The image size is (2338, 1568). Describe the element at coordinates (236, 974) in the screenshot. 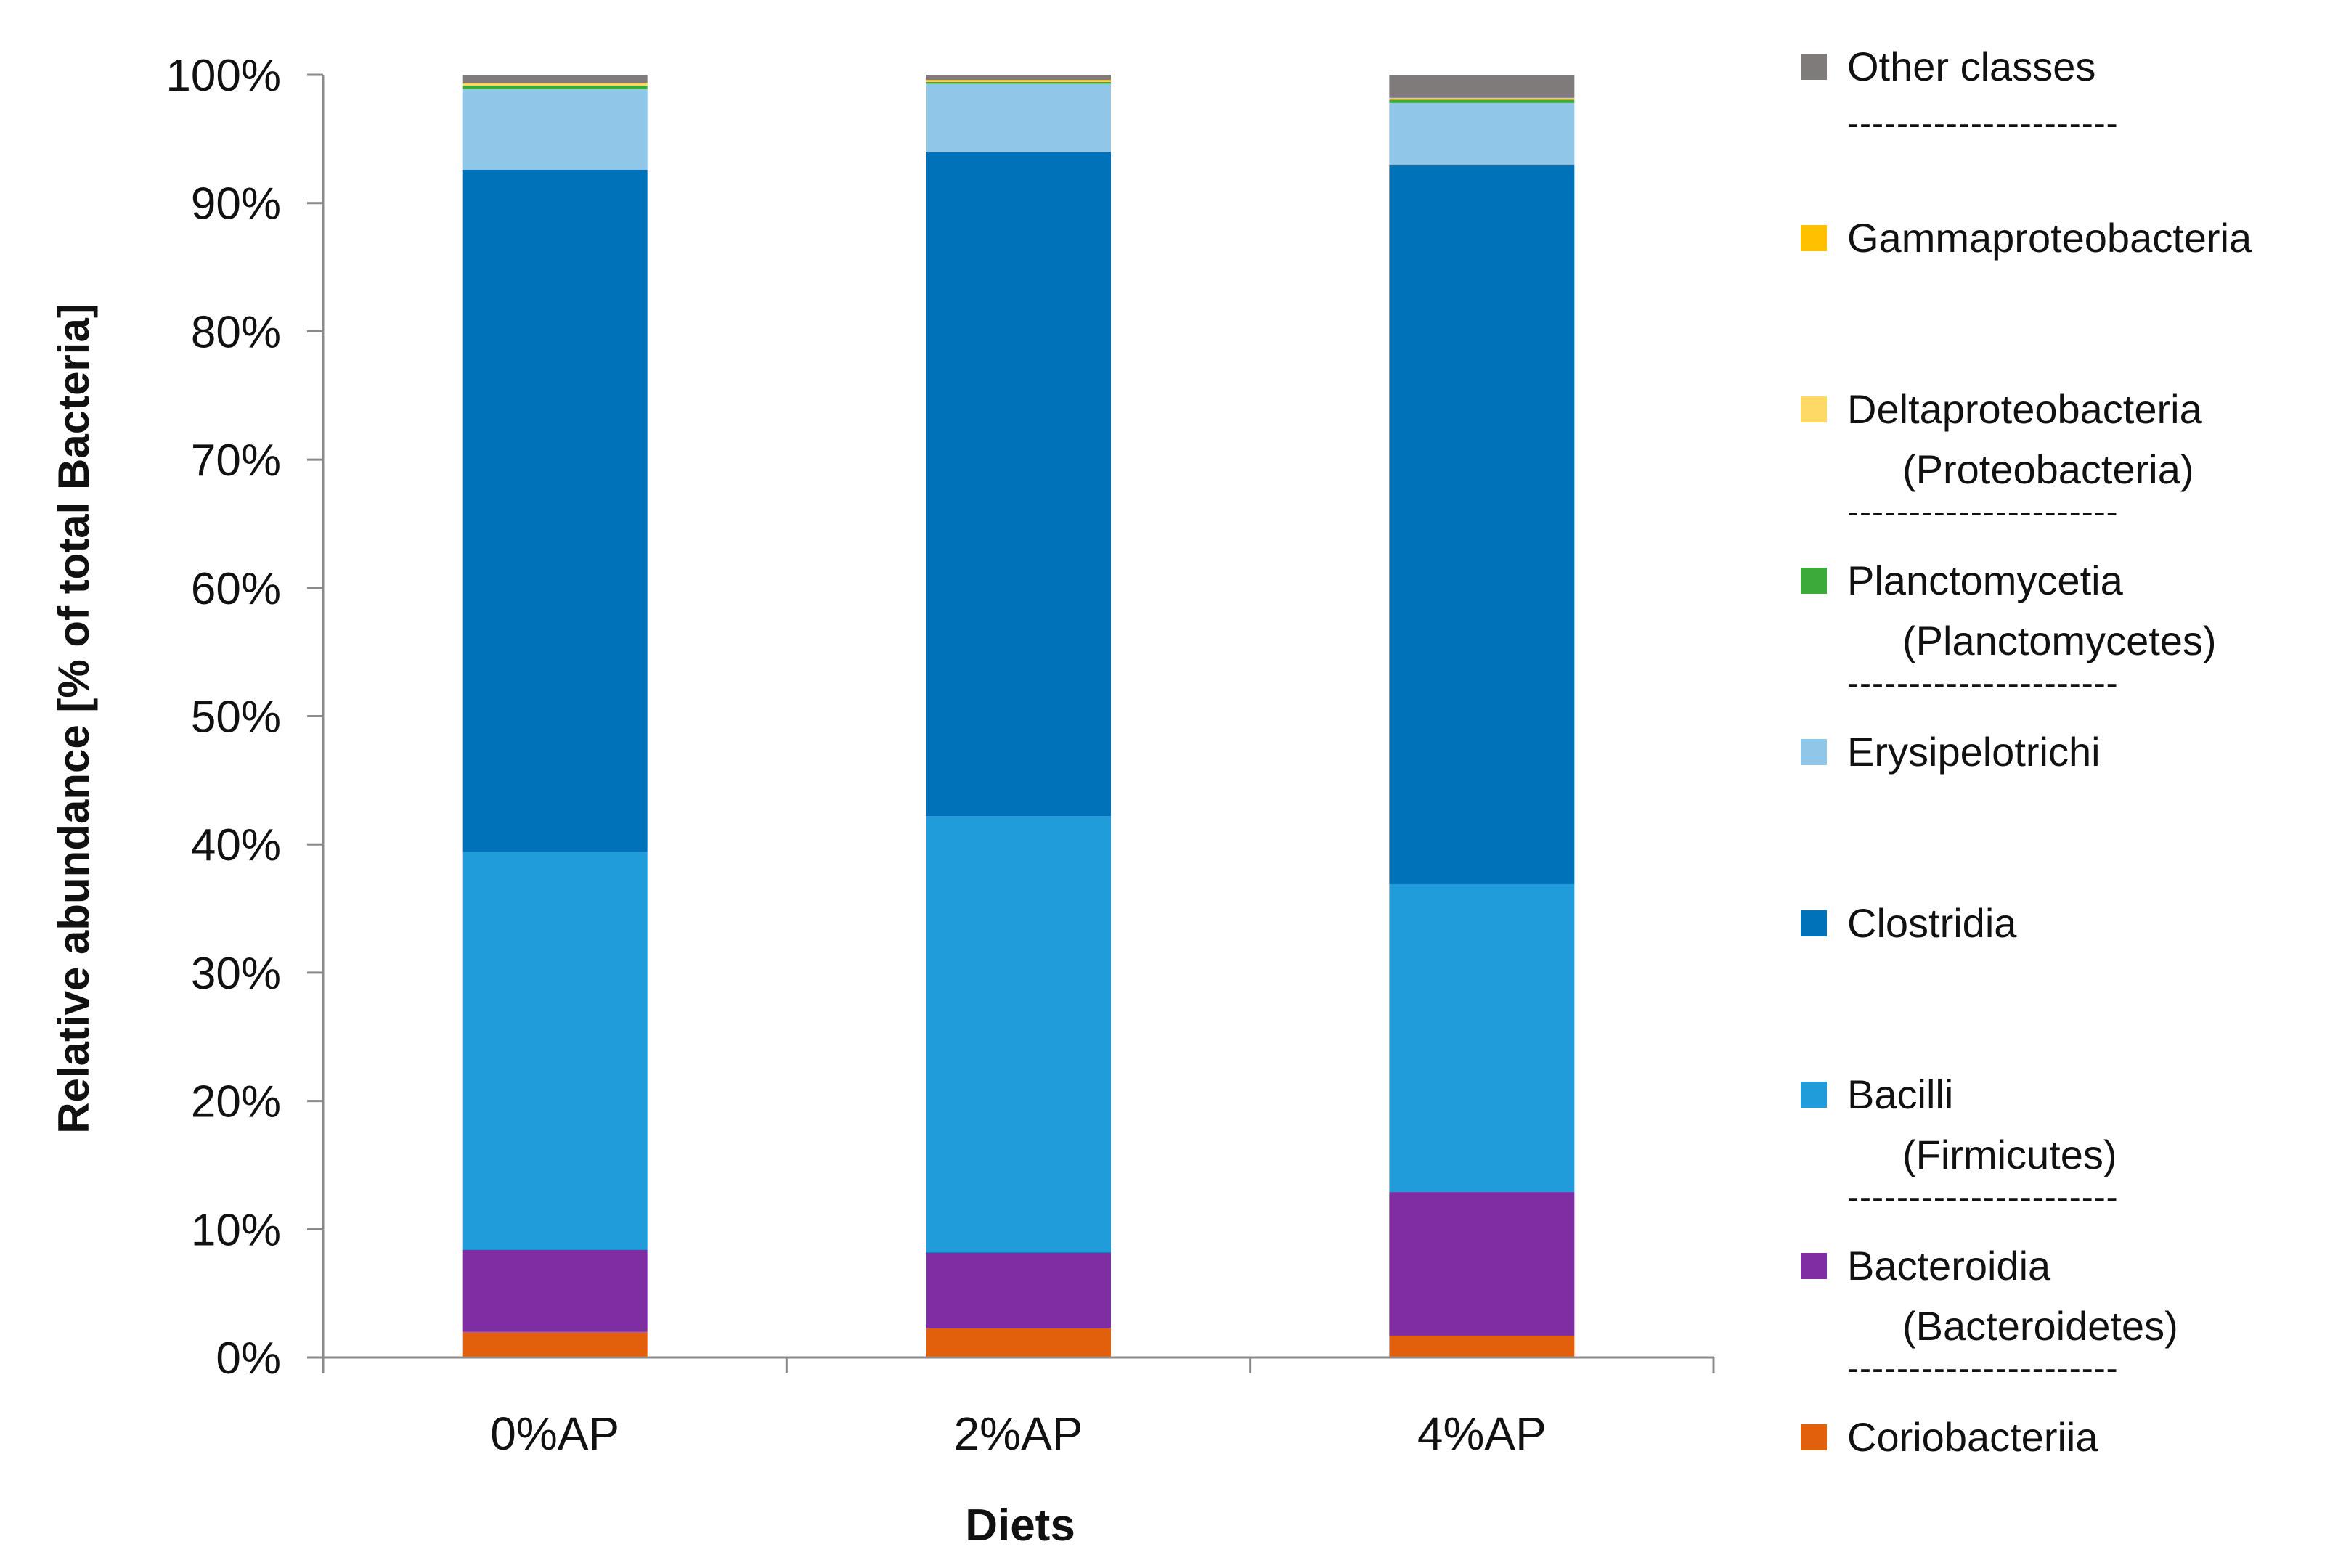

I see `y-tick-label: 30%` at that location.